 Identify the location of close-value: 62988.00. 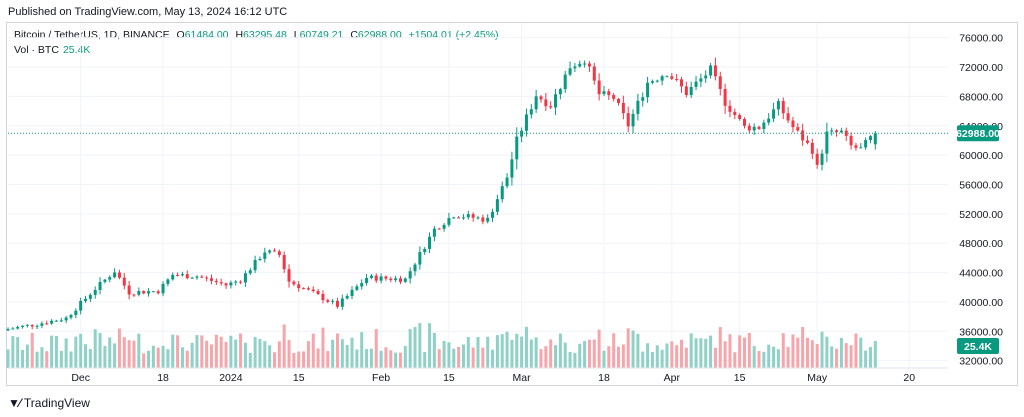
(379, 35).